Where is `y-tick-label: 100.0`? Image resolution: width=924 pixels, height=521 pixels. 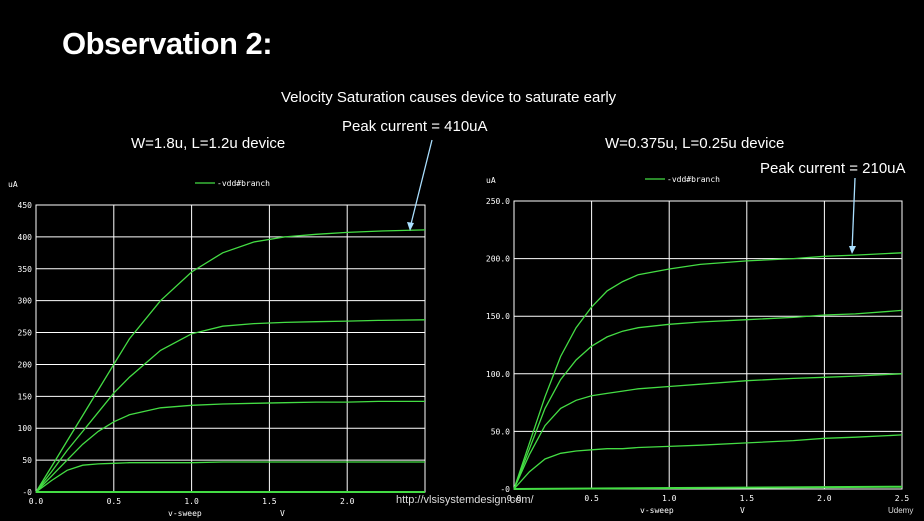 y-tick-label: 100.0 is located at coordinates (498, 374).